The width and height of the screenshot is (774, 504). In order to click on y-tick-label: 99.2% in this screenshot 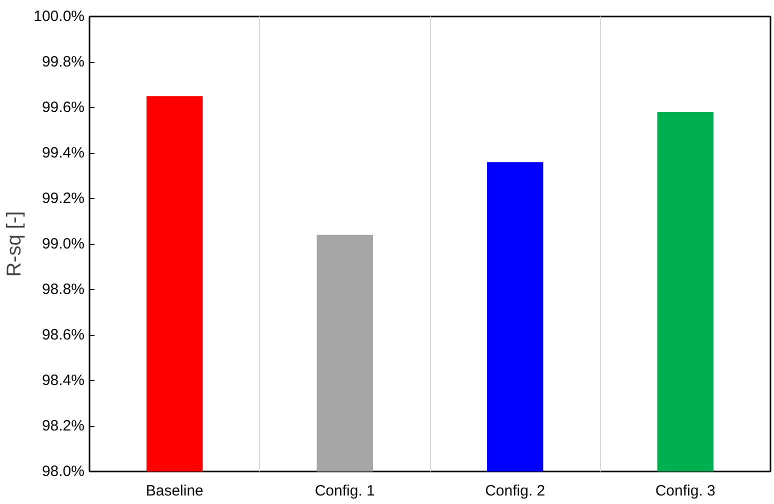, I will do `click(63, 198)`.